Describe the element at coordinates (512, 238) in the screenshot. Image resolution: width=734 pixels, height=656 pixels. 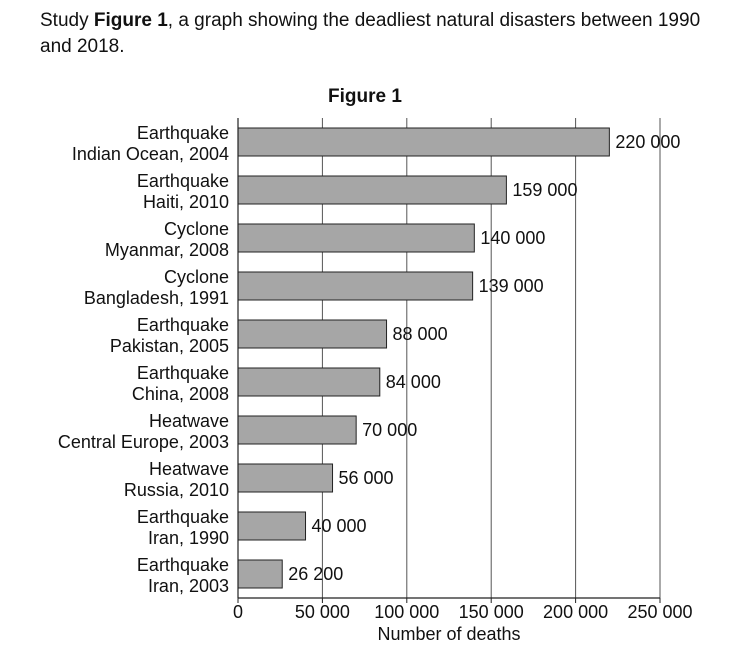
I see `data-label: 140 000` at that location.